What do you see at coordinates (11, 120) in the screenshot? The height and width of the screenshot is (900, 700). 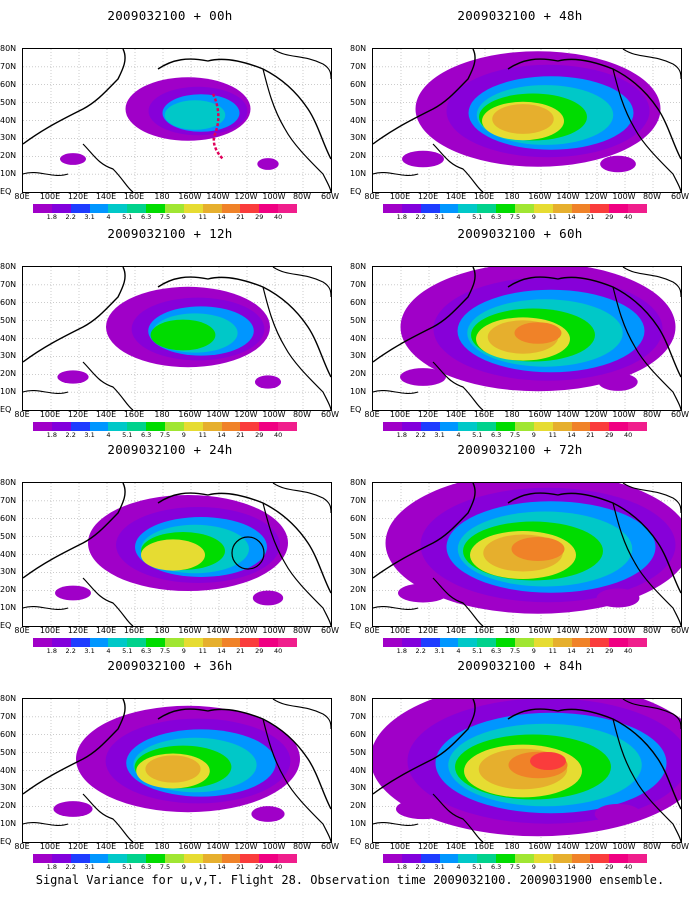 I see `latitude-labels: 80N 70N 60N 50N 40N 30N 20N 10N EQ` at bounding box center [11, 120].